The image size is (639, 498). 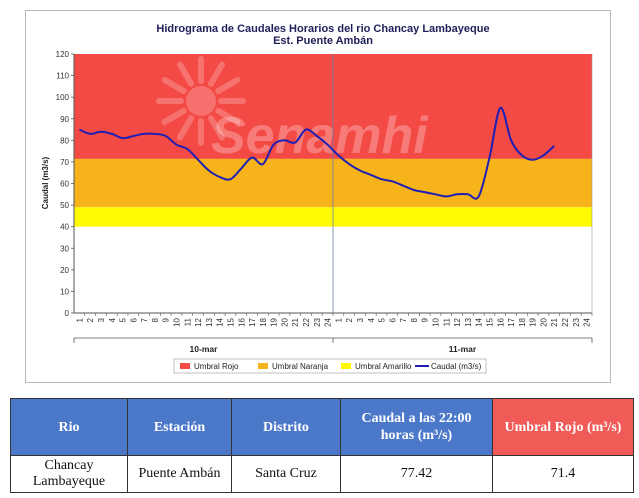 What do you see at coordinates (563, 474) in the screenshot?
I see `cell-umbral-rojo: 71.4` at bounding box center [563, 474].